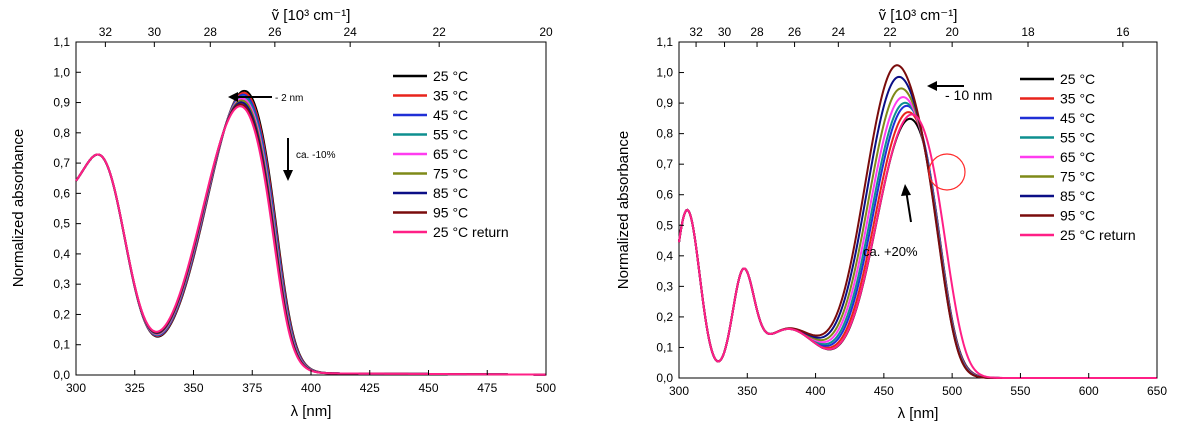 Image resolution: width=1177 pixels, height=426 pixels. Describe the element at coordinates (670, 210) in the screenshot. I see `y-ticks-right: 0,0 0,1 0,2 0,3 0,4 0,5 0,6 0,7 0,8 0,9 1,0 1,1` at that location.